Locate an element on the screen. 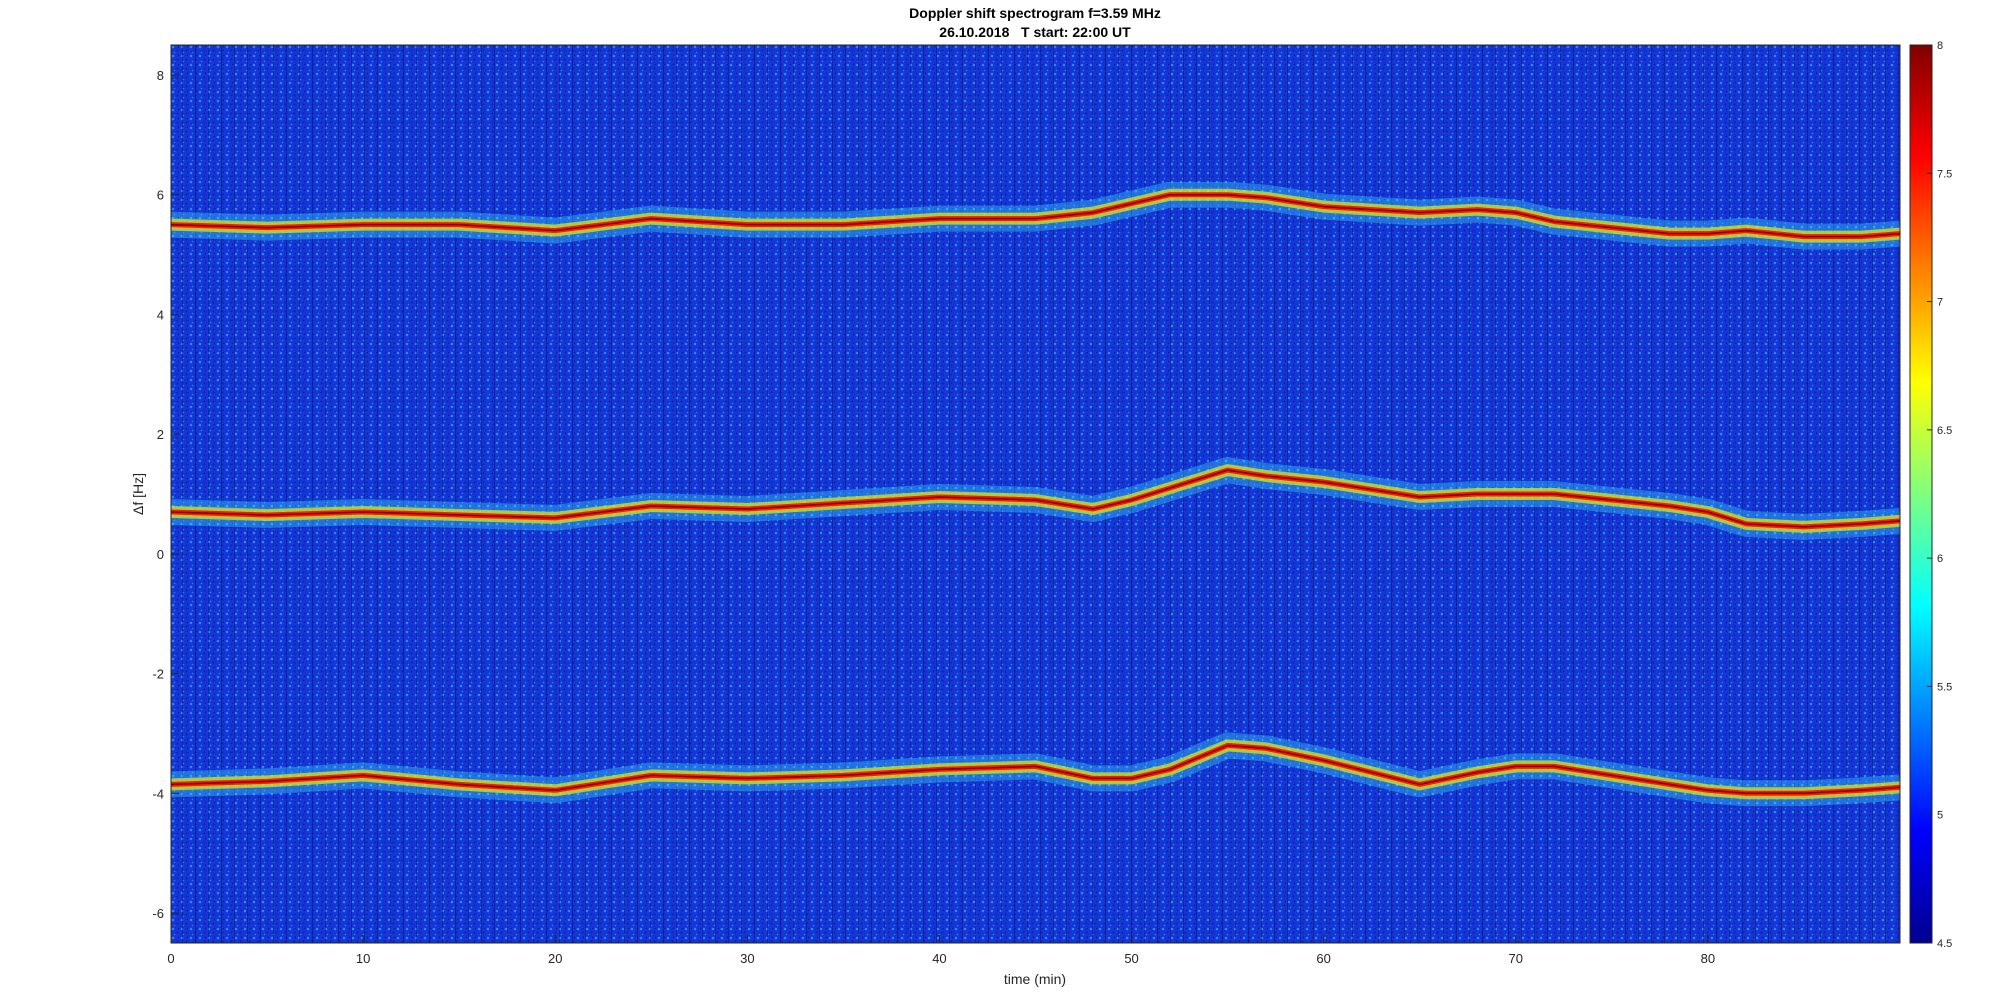 The width and height of the screenshot is (2000, 1003). x-tick-label: 10 is located at coordinates (363, 958).